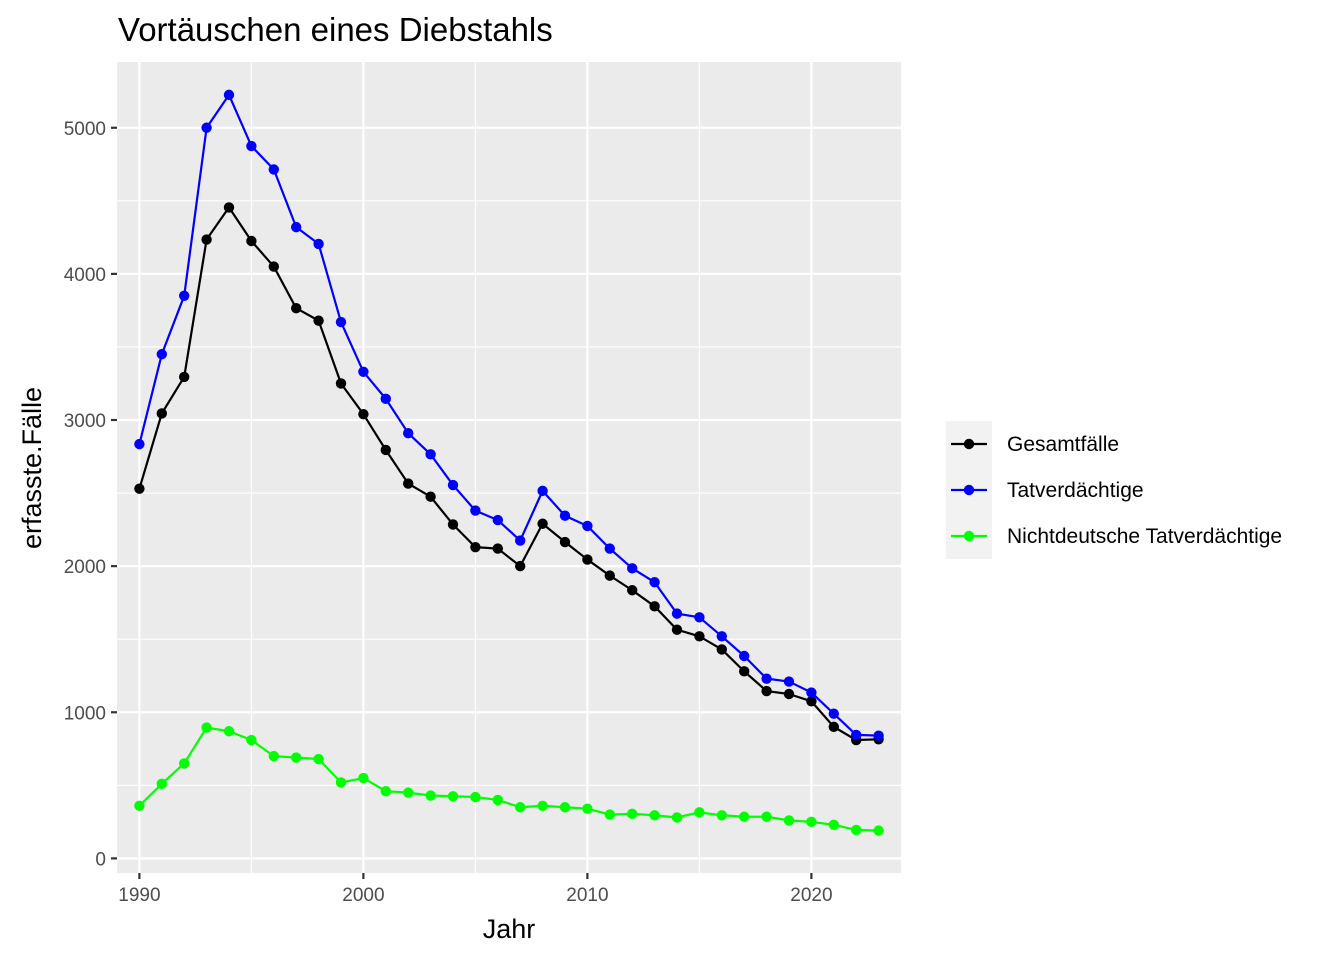 Image resolution: width=1344 pixels, height=960 pixels. What do you see at coordinates (85, 567) in the screenshot?
I see `y-tick-label: 2000` at bounding box center [85, 567].